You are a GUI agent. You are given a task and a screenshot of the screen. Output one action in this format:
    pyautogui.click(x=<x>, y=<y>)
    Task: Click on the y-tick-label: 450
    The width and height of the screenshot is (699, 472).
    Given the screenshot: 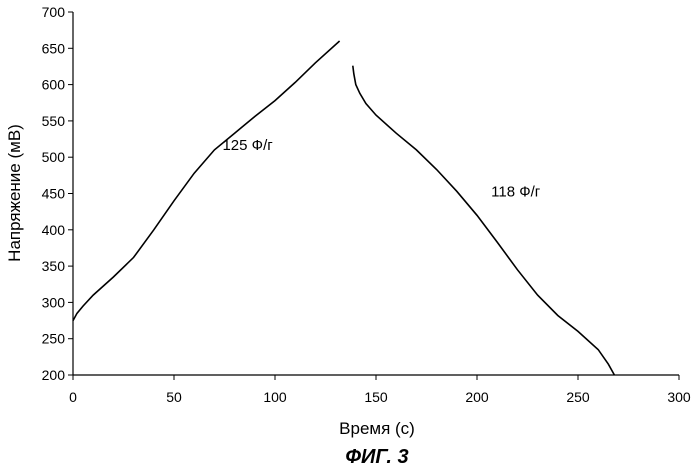 What is the action you would take?
    pyautogui.click(x=54, y=194)
    